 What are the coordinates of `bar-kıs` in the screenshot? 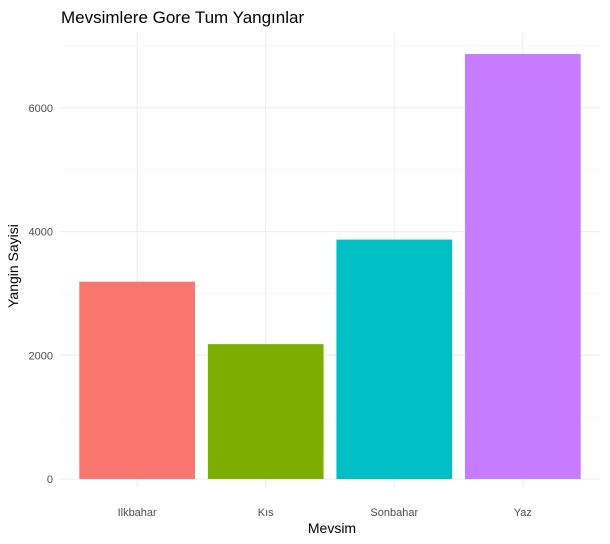 It's located at (265, 411).